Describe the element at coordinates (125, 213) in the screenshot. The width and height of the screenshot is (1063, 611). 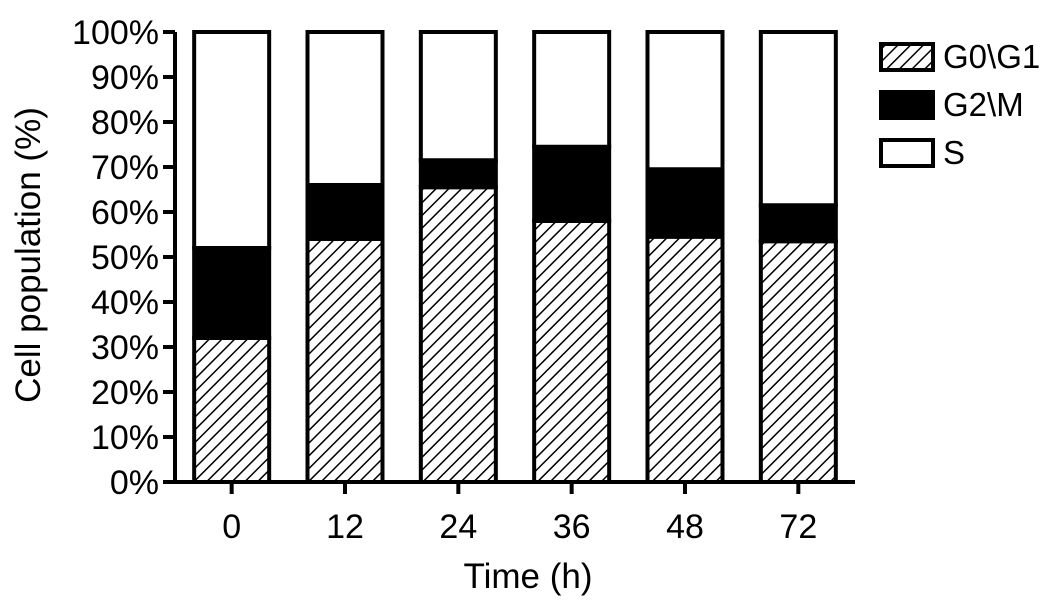
I see `y-tick-label: 60%` at that location.